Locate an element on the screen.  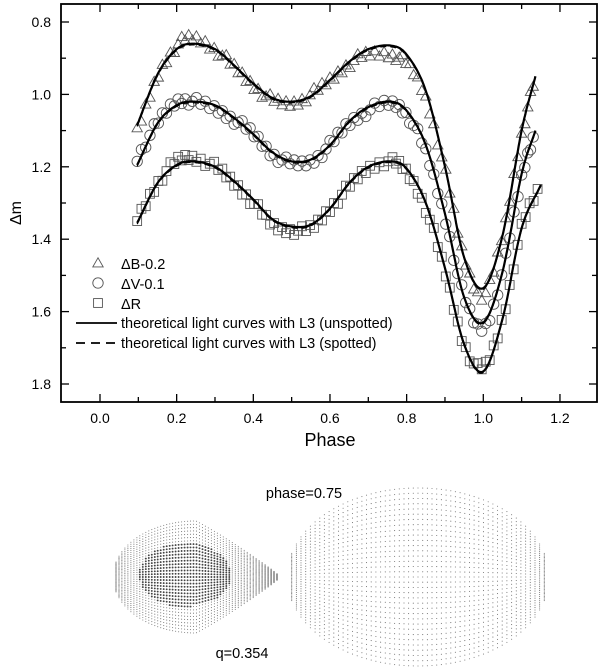
x-tick-label: 0.2 is located at coordinates (177, 418).